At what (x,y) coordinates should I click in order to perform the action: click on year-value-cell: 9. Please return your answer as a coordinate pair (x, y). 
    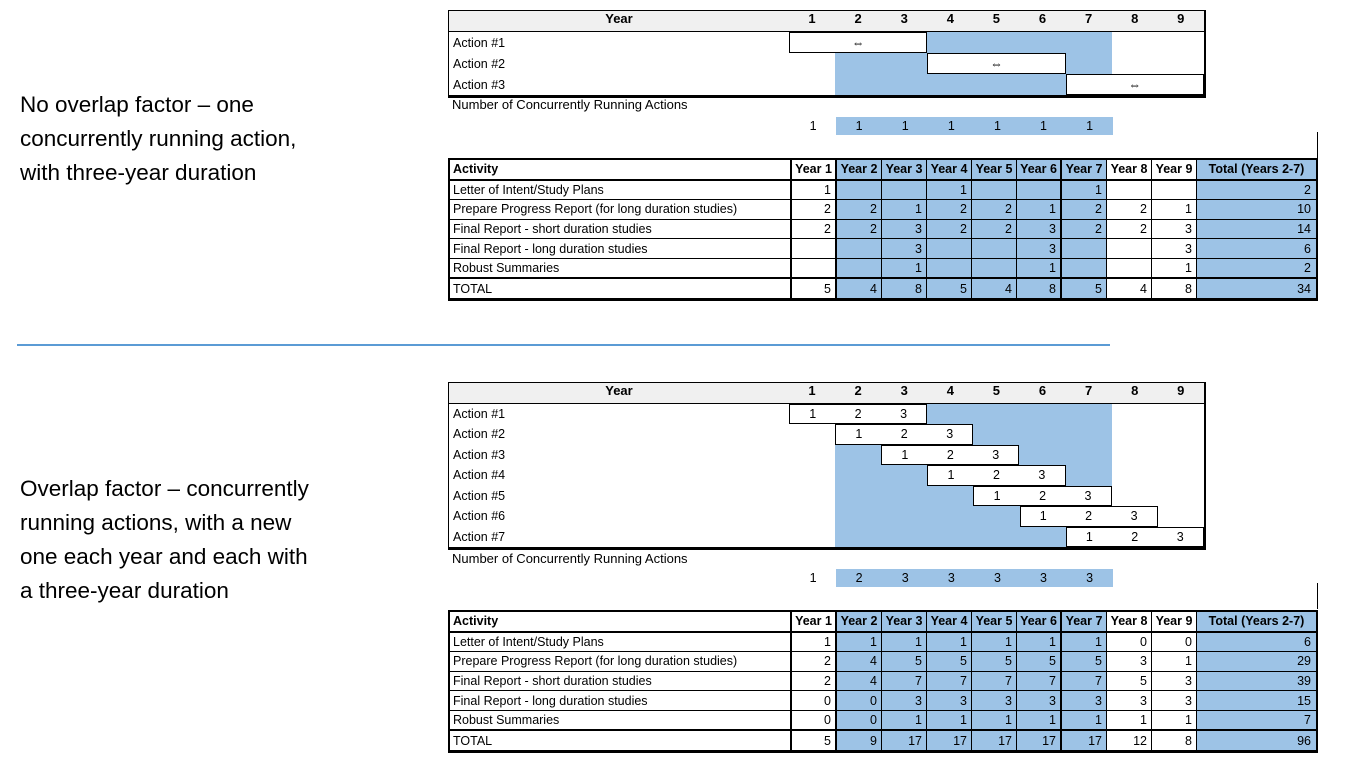
    Looking at the image, I should click on (859, 741).